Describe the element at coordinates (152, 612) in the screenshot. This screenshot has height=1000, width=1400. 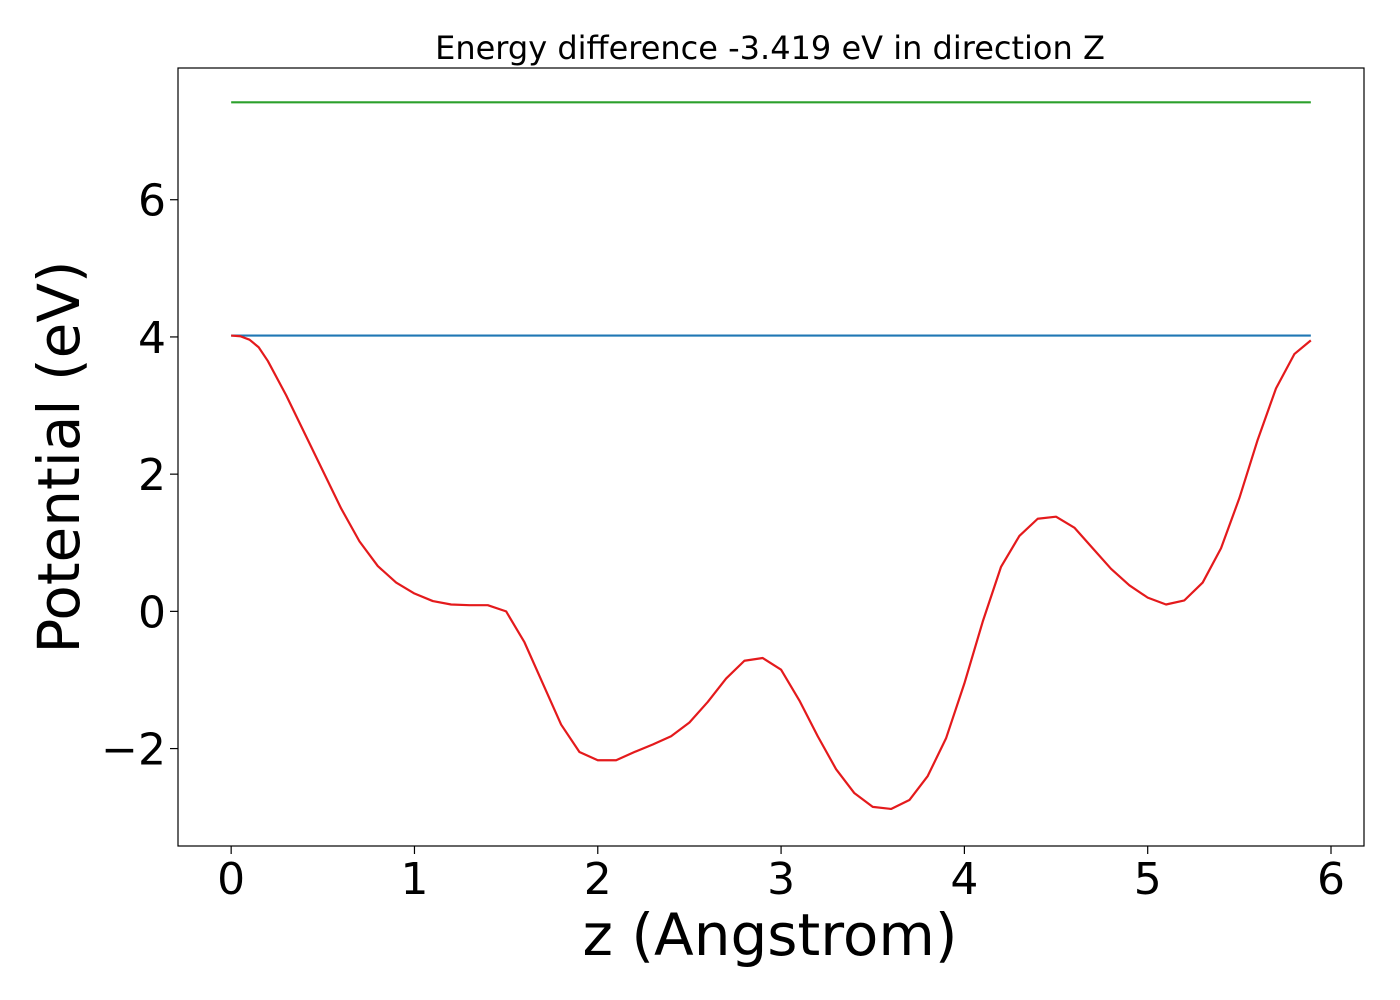
I see `y-tick-label: 0` at that location.